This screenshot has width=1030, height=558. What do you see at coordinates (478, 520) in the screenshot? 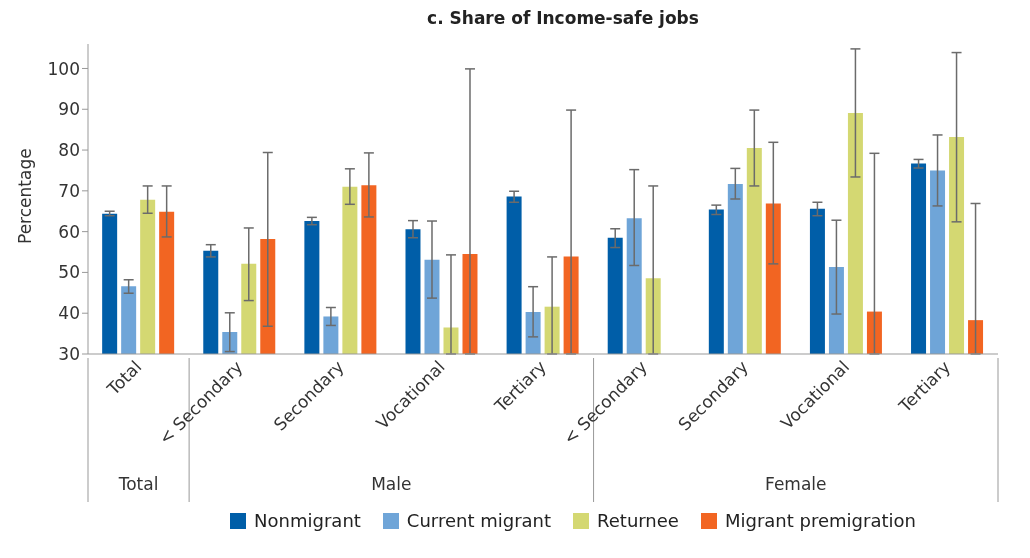
I see `legend-label: Current migrant` at bounding box center [478, 520].